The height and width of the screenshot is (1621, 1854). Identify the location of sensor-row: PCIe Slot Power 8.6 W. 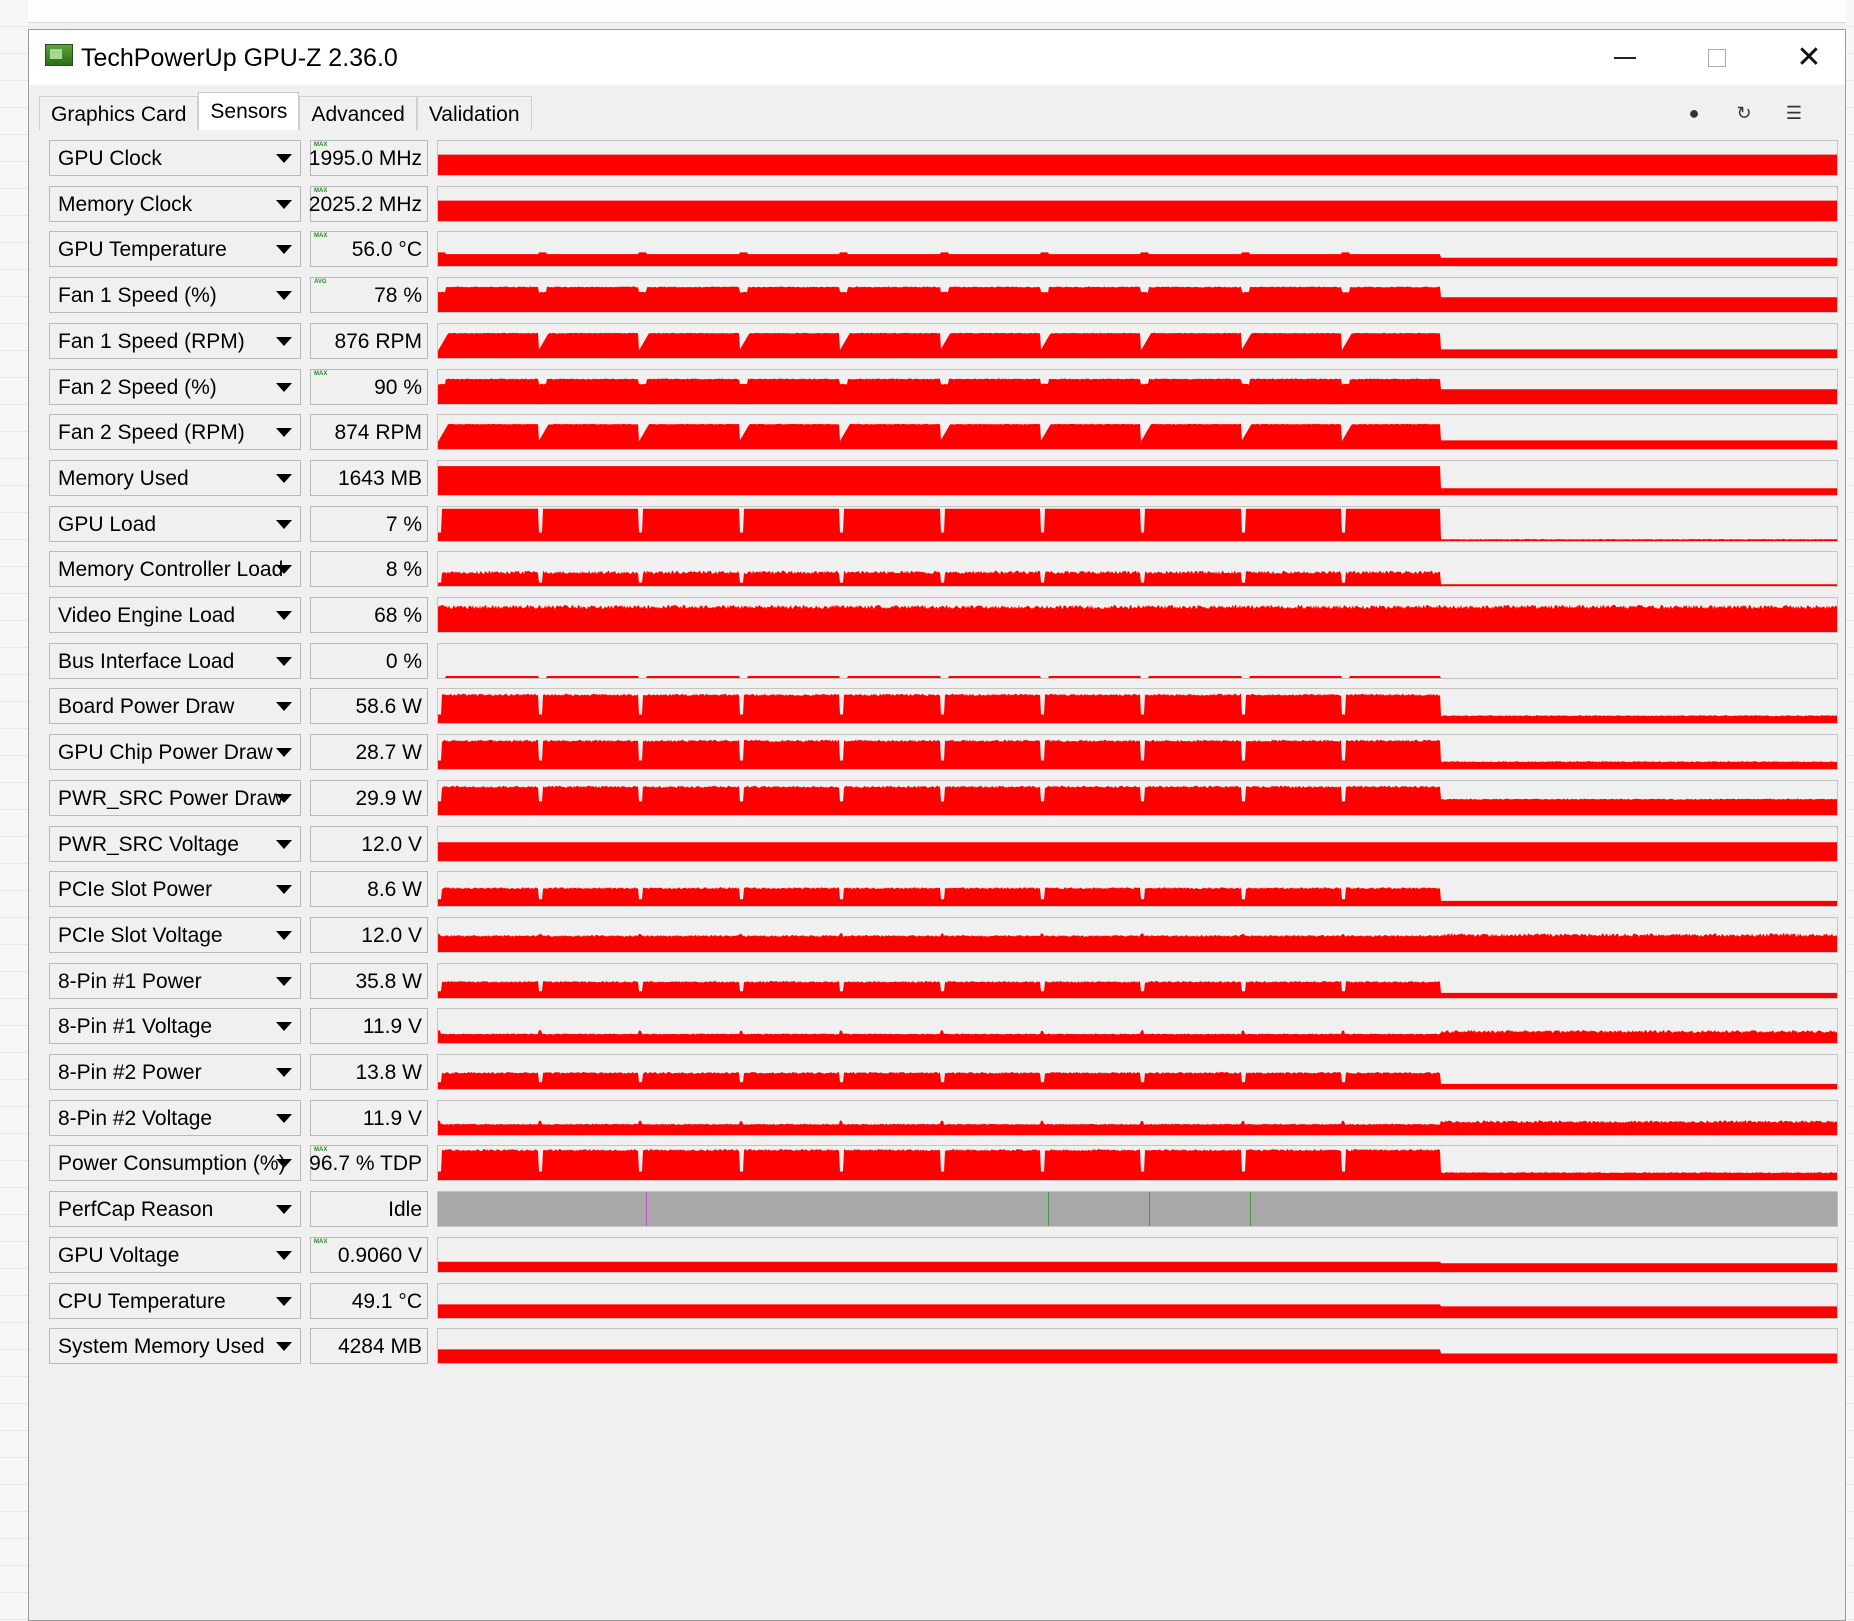
(944, 889).